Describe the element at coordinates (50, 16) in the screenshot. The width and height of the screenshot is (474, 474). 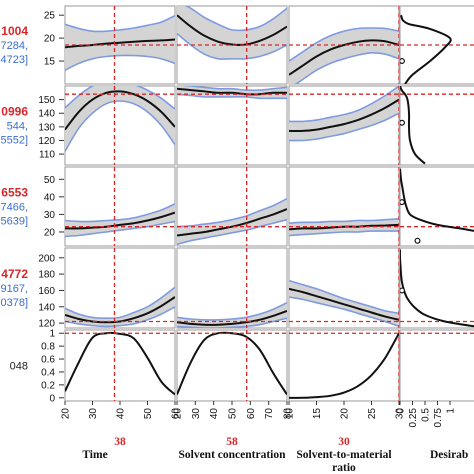
I see `y-tick-label: 25` at that location.